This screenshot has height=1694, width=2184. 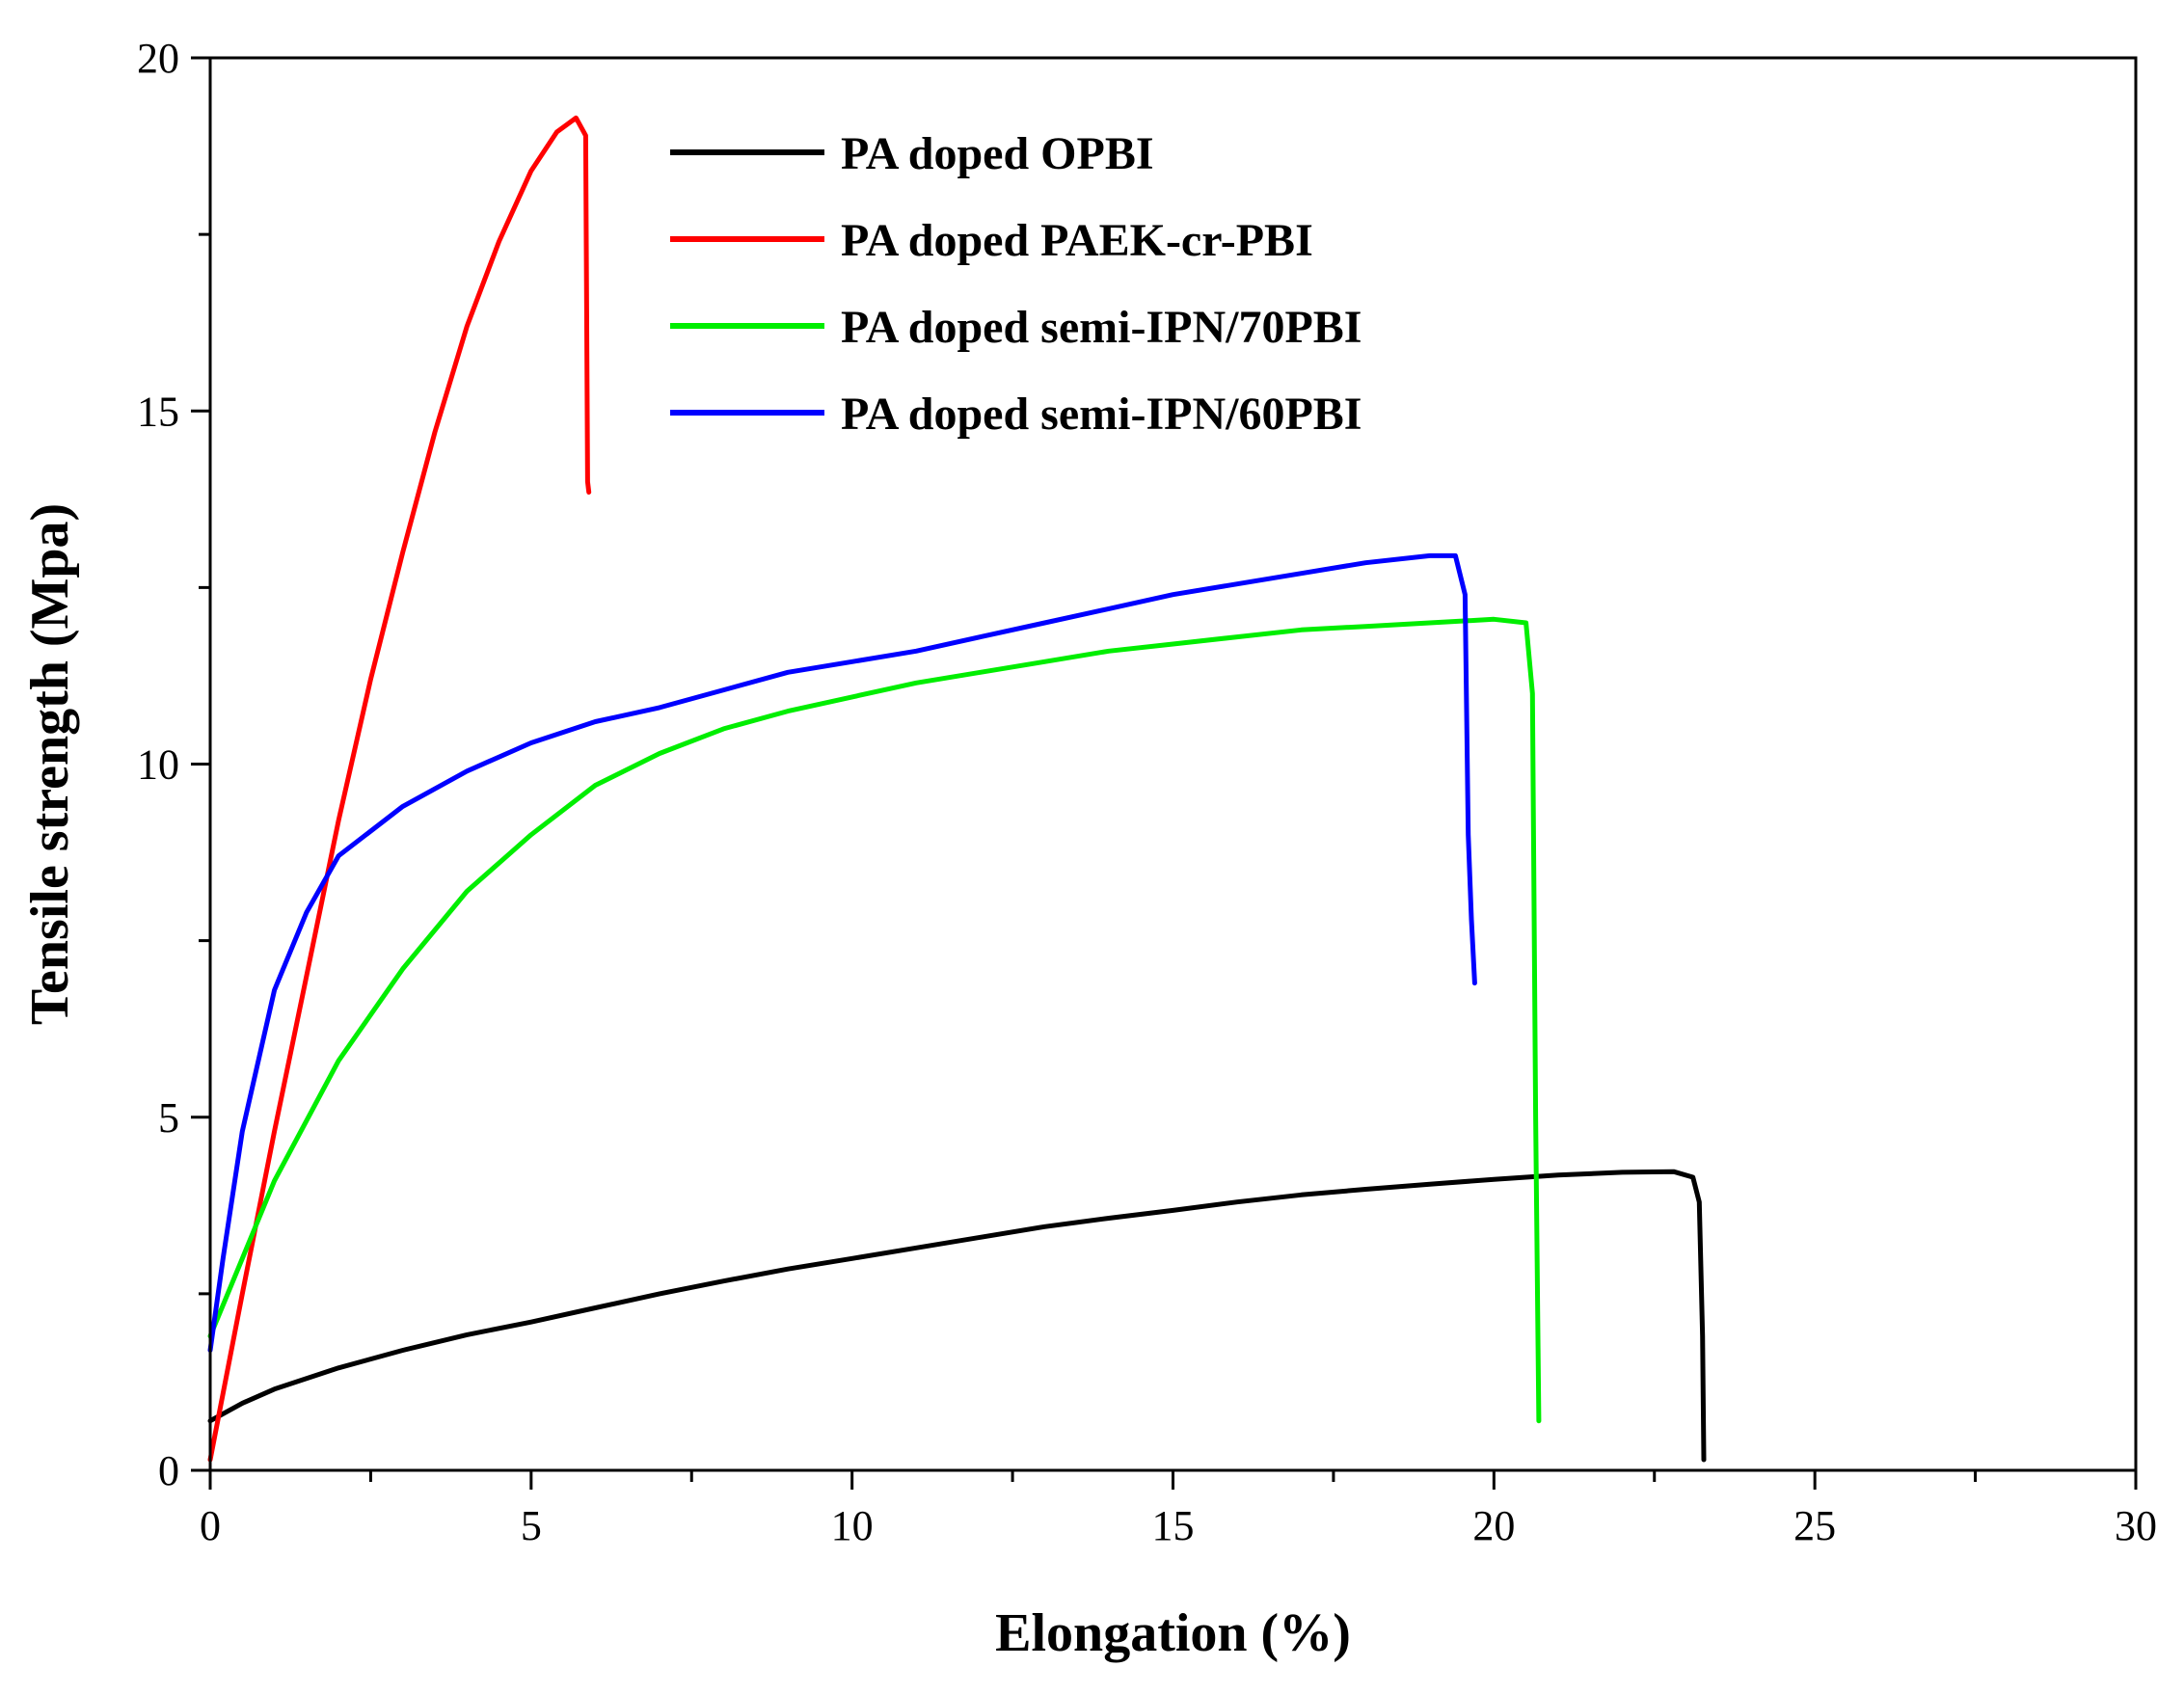 I want to click on x-axis-title: Elongation (%), so click(x=1173, y=1633).